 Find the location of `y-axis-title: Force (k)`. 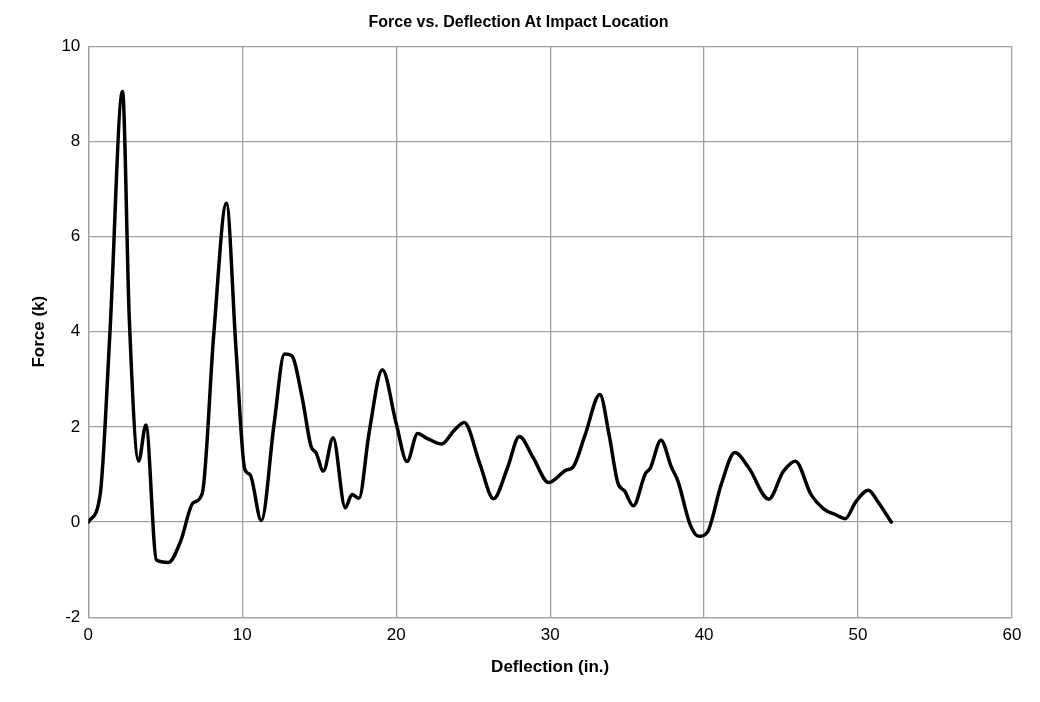

y-axis-title: Force (k) is located at coordinates (38, 331).